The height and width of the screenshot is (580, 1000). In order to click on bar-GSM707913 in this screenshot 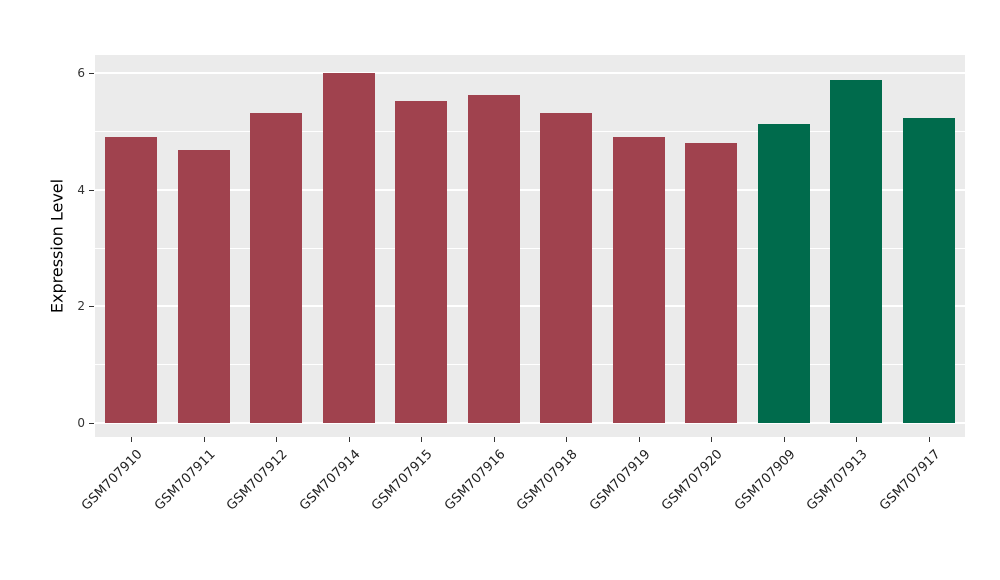, I will do `click(856, 251)`.